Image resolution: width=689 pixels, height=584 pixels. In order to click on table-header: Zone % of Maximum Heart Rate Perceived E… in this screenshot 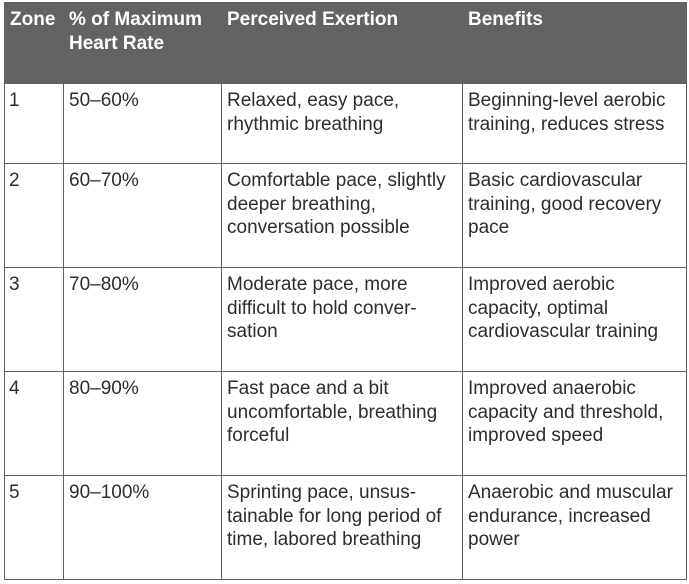, I will do `click(345, 43)`.